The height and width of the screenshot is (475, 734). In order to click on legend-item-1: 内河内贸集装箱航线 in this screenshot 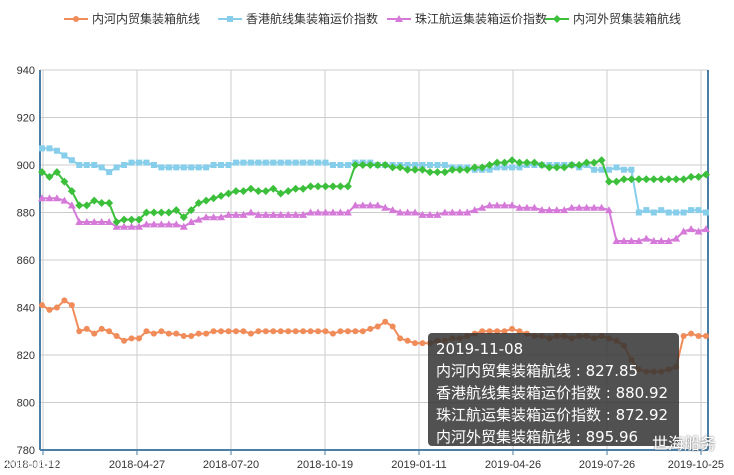, I will do `click(132, 18)`.